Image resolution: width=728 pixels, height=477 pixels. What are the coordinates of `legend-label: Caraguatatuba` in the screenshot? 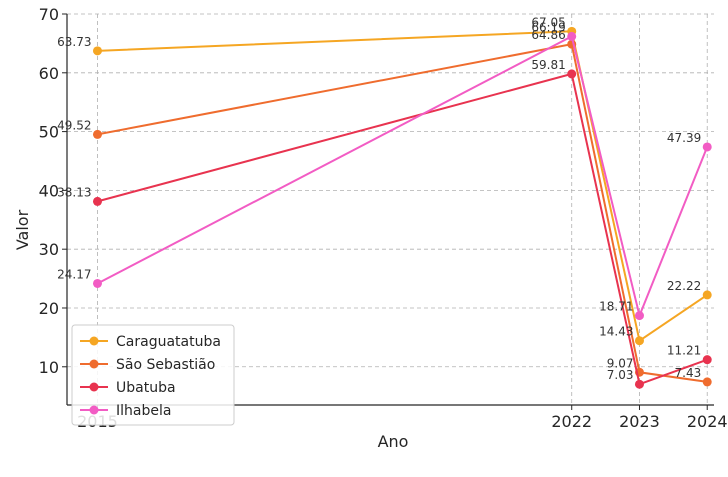 It's located at (168, 342).